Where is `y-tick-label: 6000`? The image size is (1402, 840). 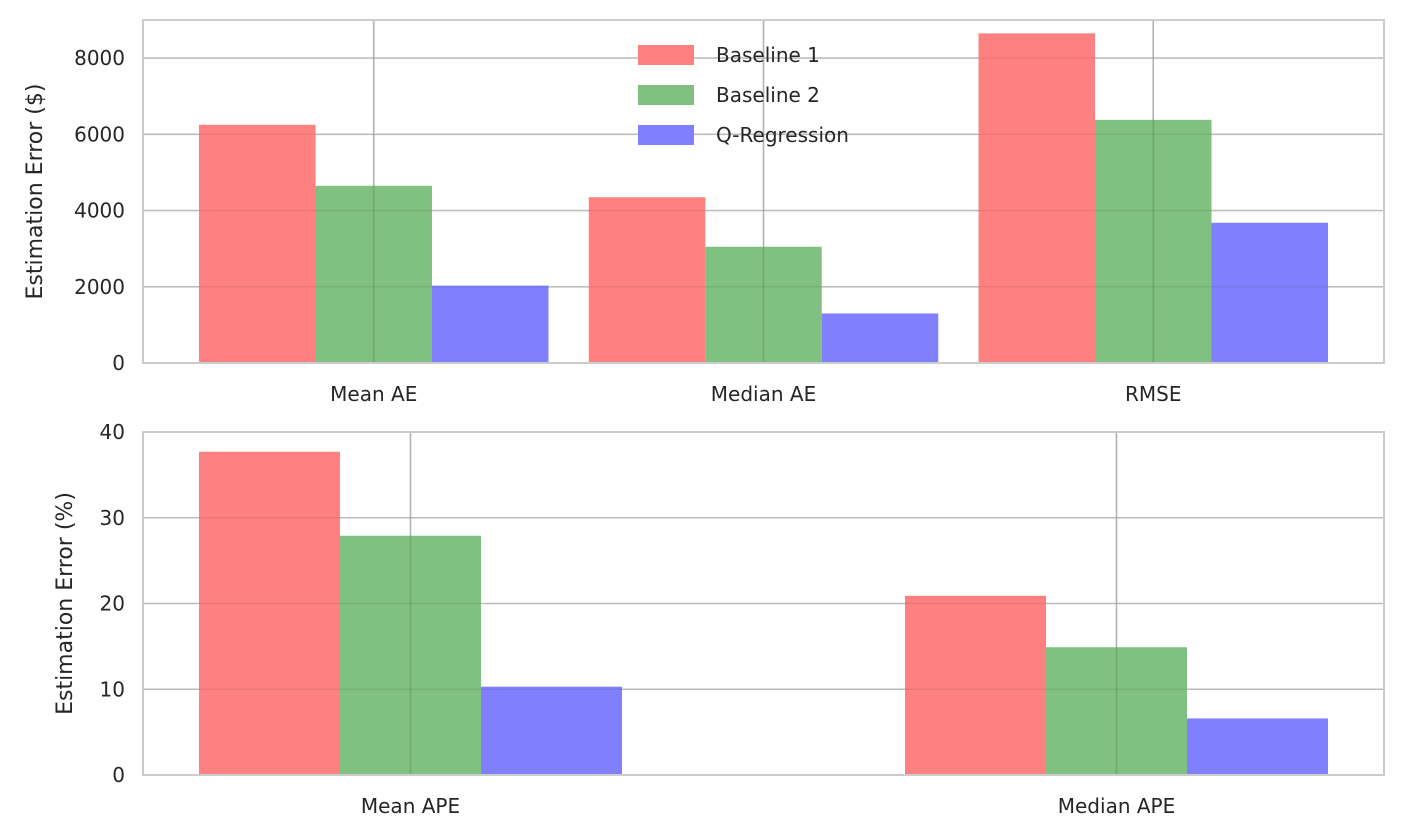
y-tick-label: 6000 is located at coordinates (99, 134).